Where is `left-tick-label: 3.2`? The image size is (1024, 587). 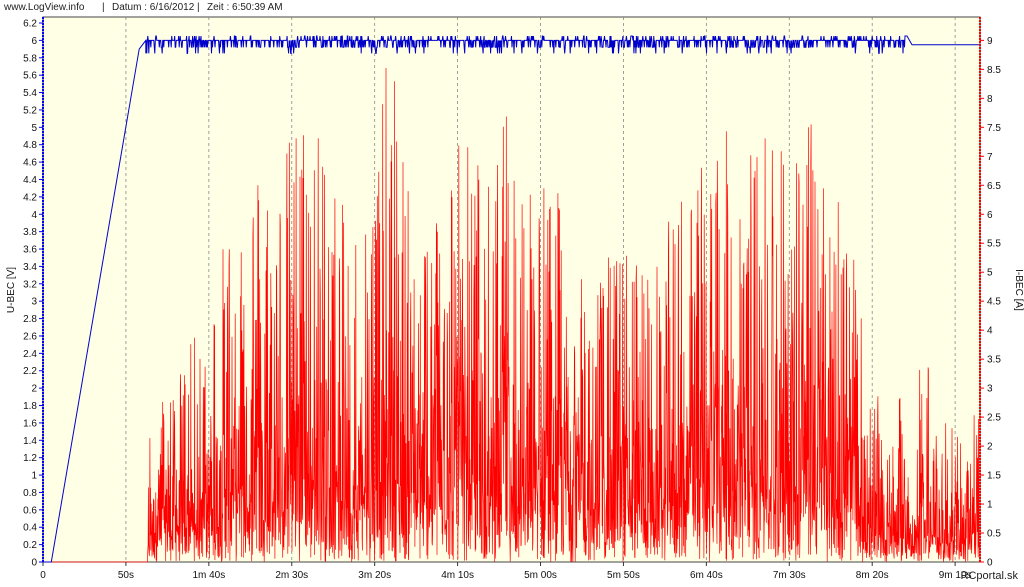
left-tick-label: 3.2 is located at coordinates (30, 284).